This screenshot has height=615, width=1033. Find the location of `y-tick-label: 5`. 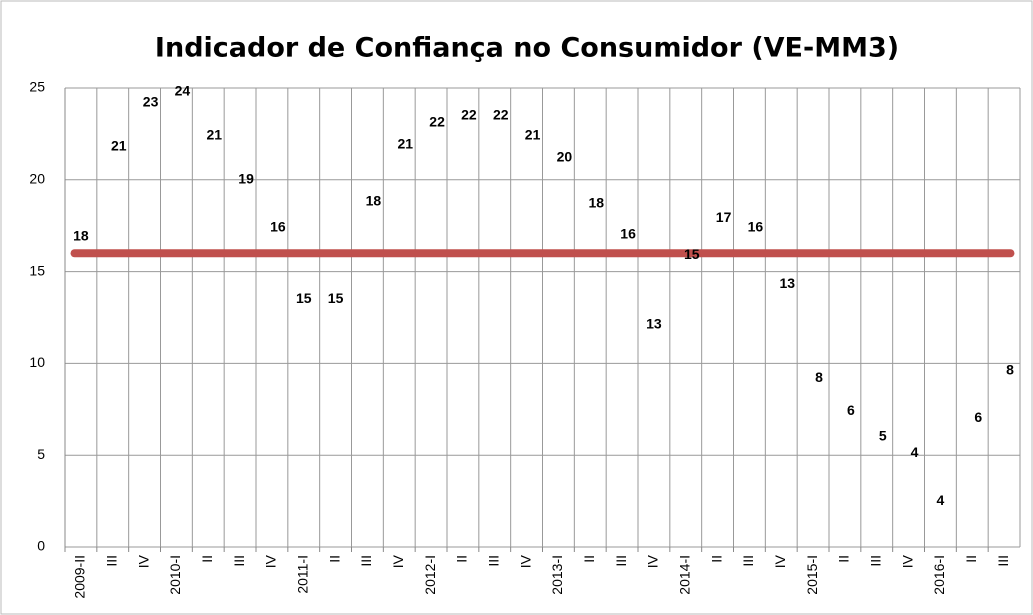

y-tick-label: 5 is located at coordinates (41, 454).